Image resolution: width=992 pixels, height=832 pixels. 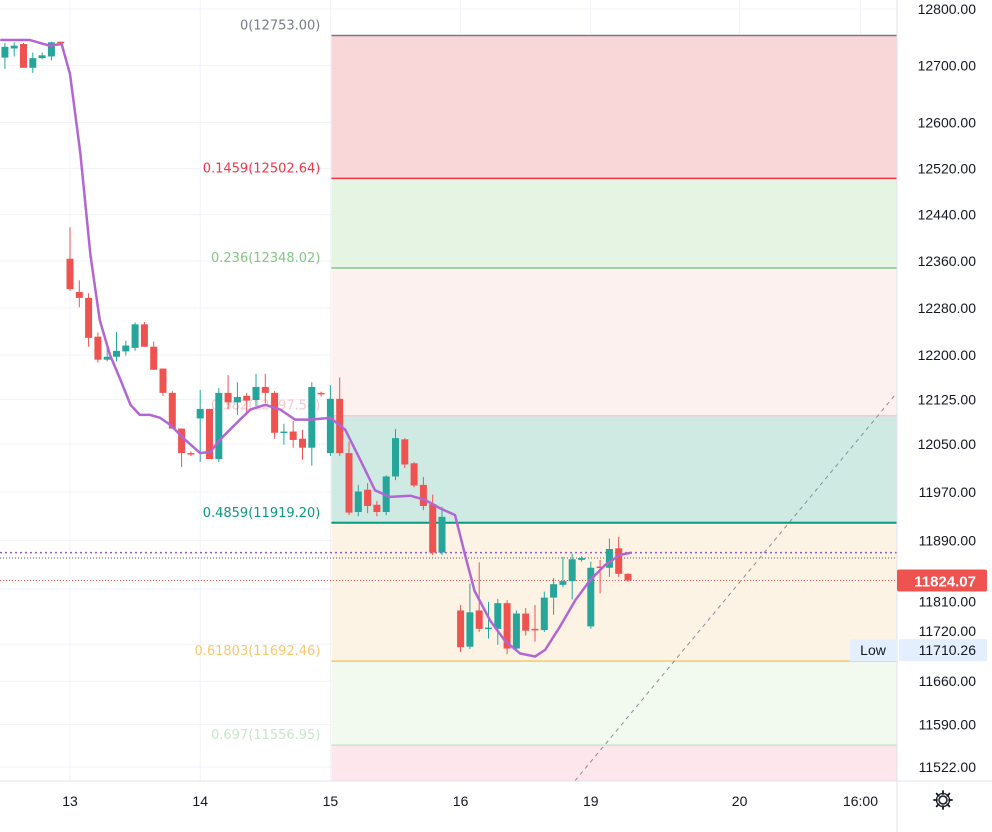 I want to click on time-tick-label: 20, so click(x=740, y=801).